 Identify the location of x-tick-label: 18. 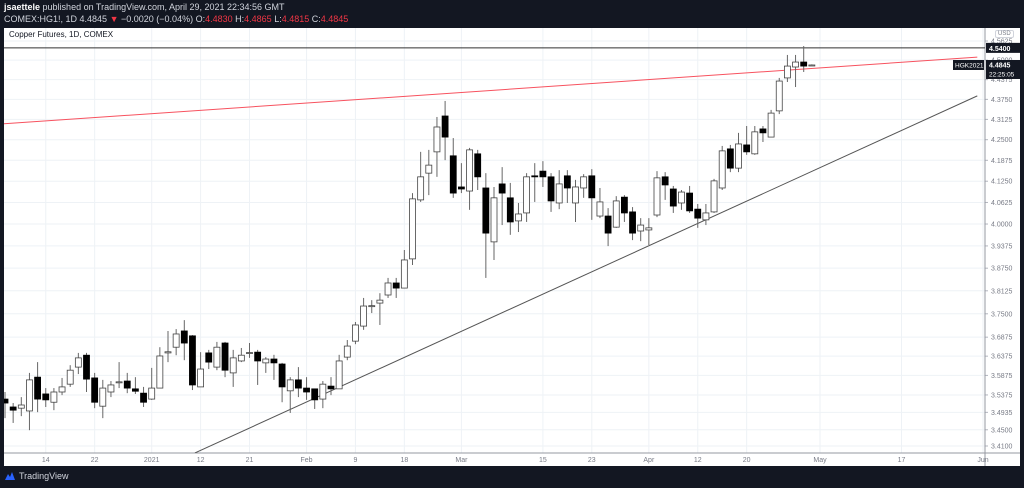
(404, 460).